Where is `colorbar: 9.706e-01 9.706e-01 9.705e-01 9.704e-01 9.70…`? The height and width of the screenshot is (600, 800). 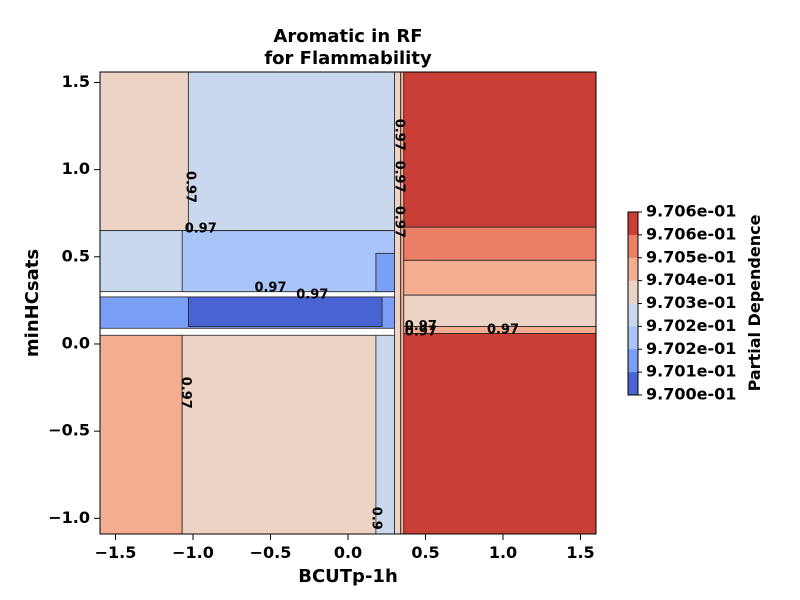
colorbar: 9.706e-01 9.706e-01 9.705e-01 9.704e-01 9.70… is located at coordinates (681, 303).